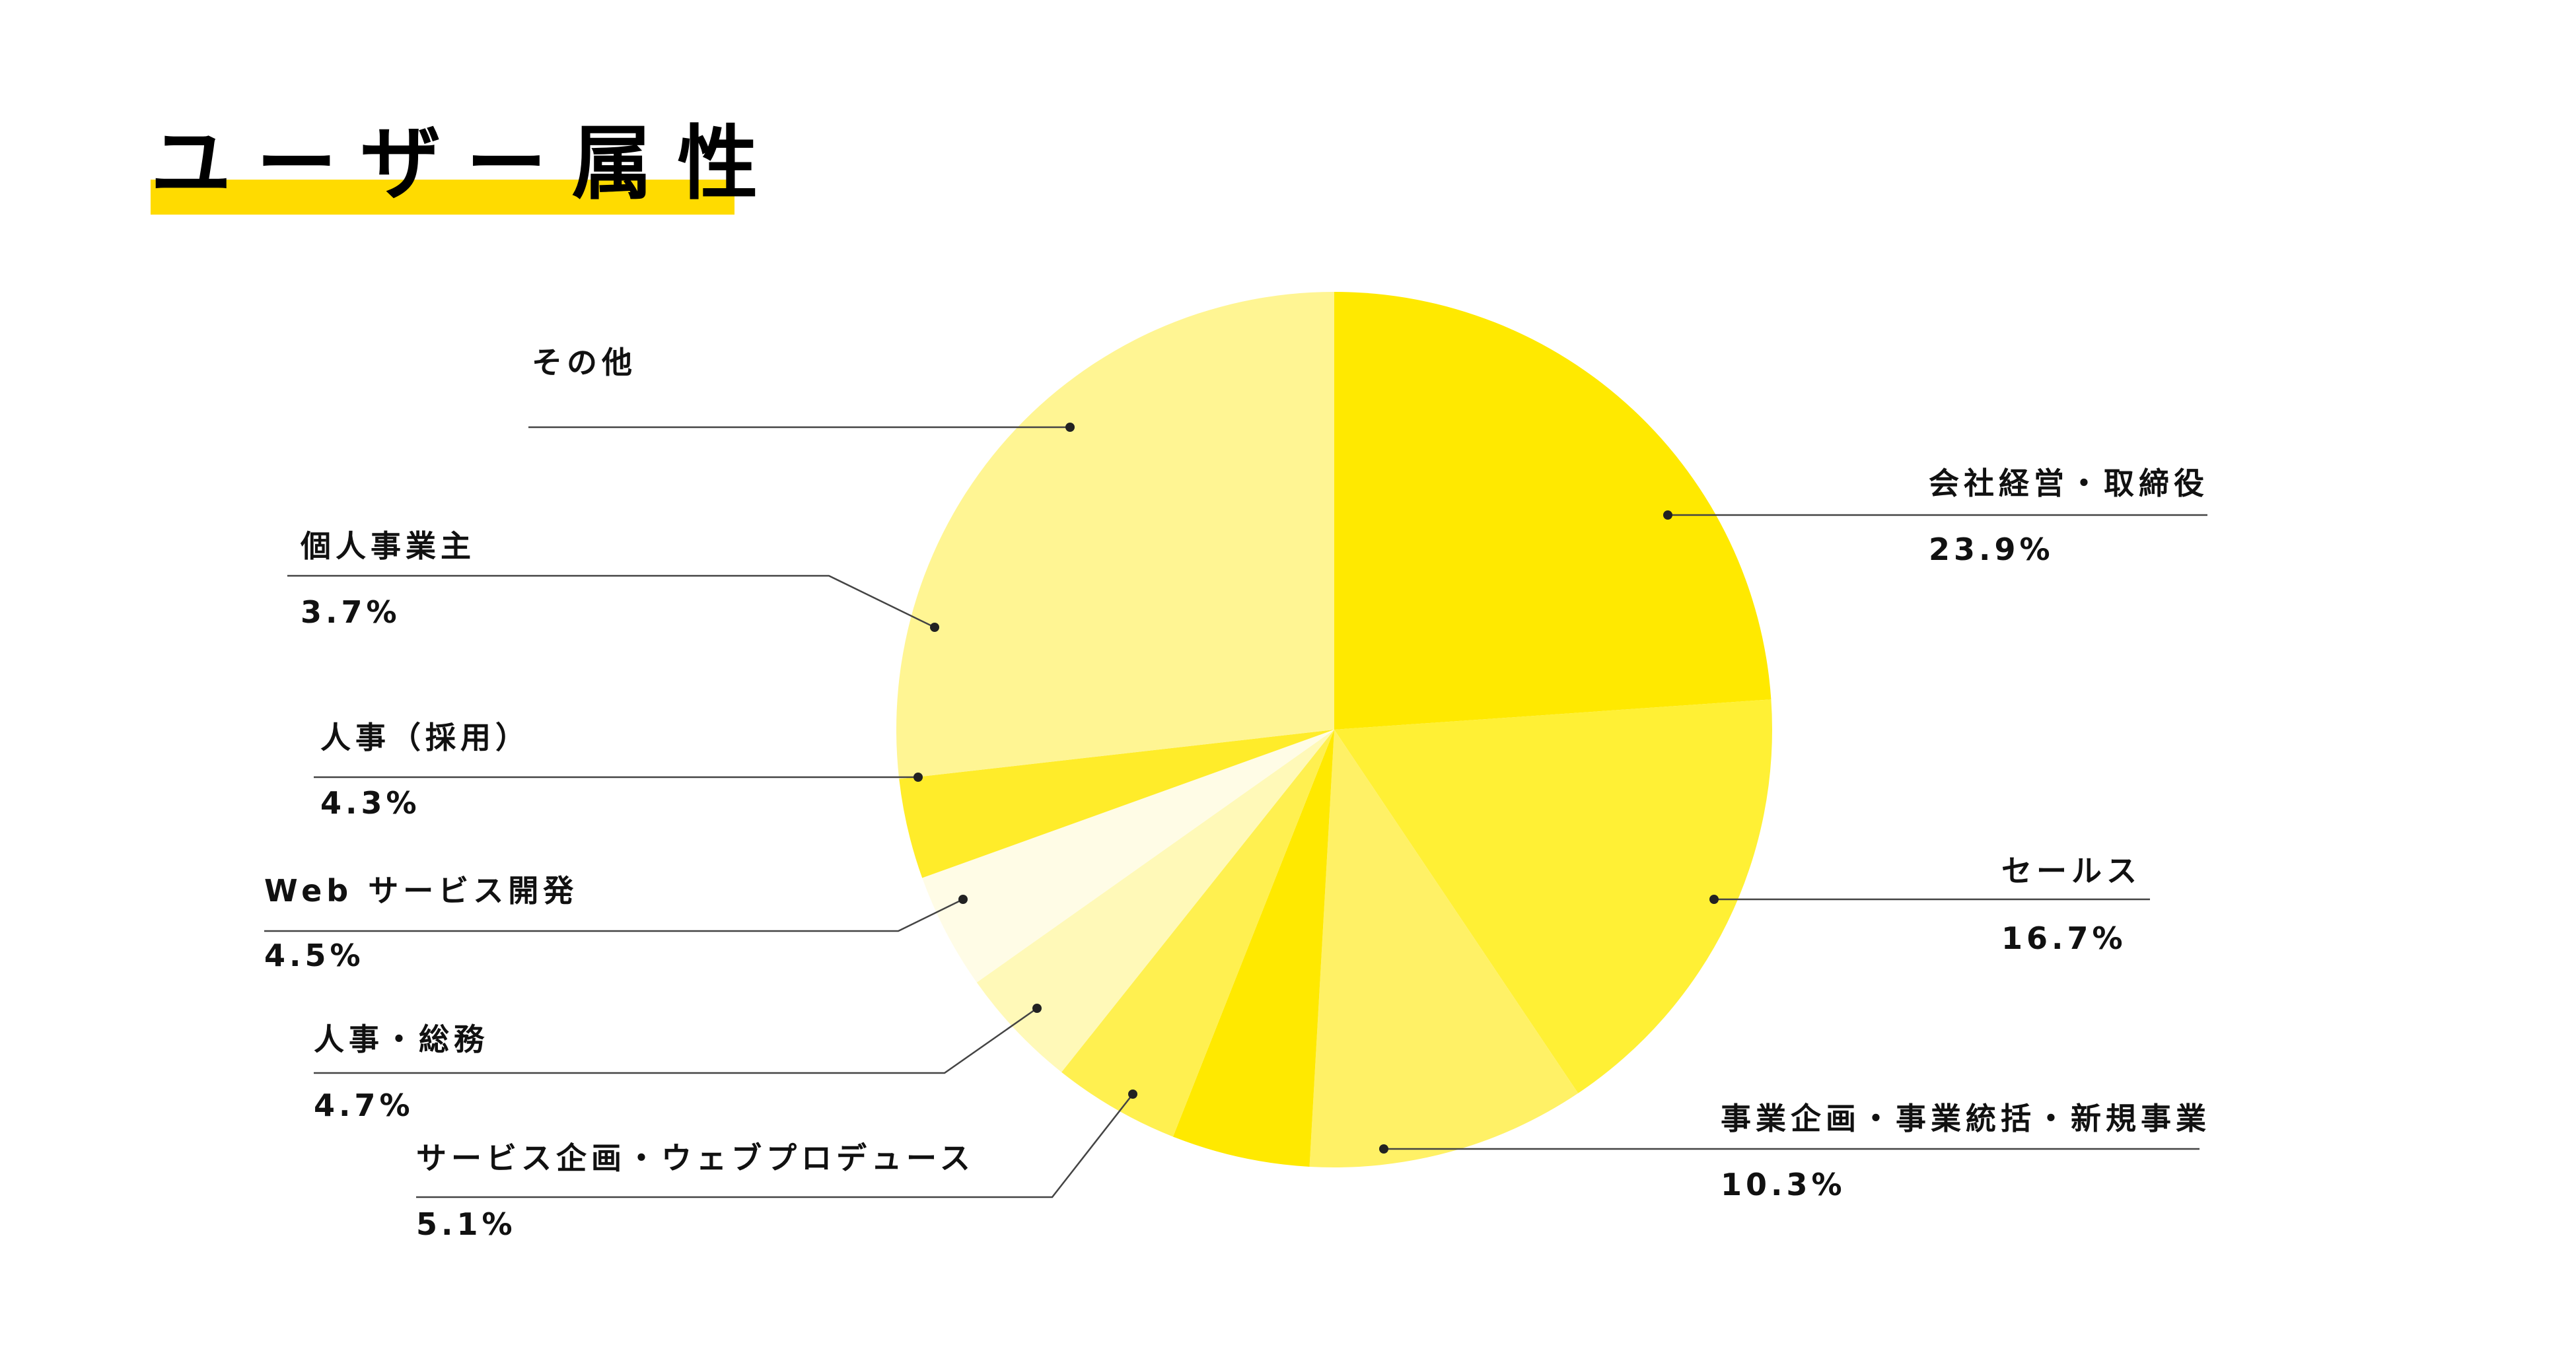  Describe the element at coordinates (351, 612) in the screenshot. I see `slice-value-7: 3.7%` at that location.